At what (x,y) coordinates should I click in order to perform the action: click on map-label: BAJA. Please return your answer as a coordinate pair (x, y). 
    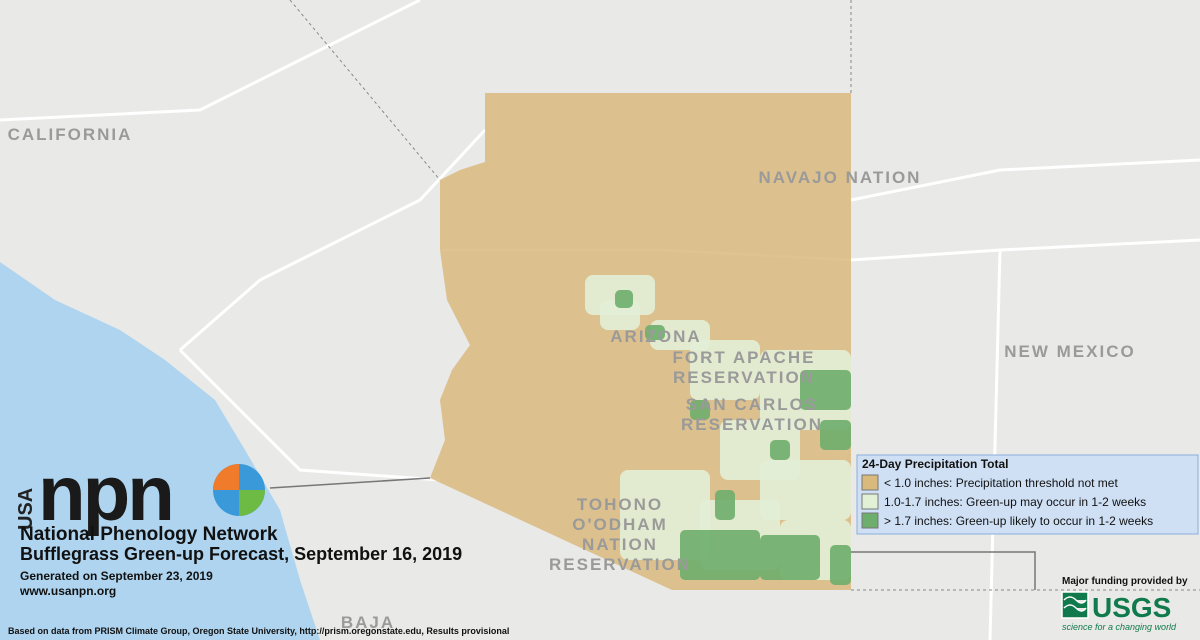
    Looking at the image, I should click on (368, 622).